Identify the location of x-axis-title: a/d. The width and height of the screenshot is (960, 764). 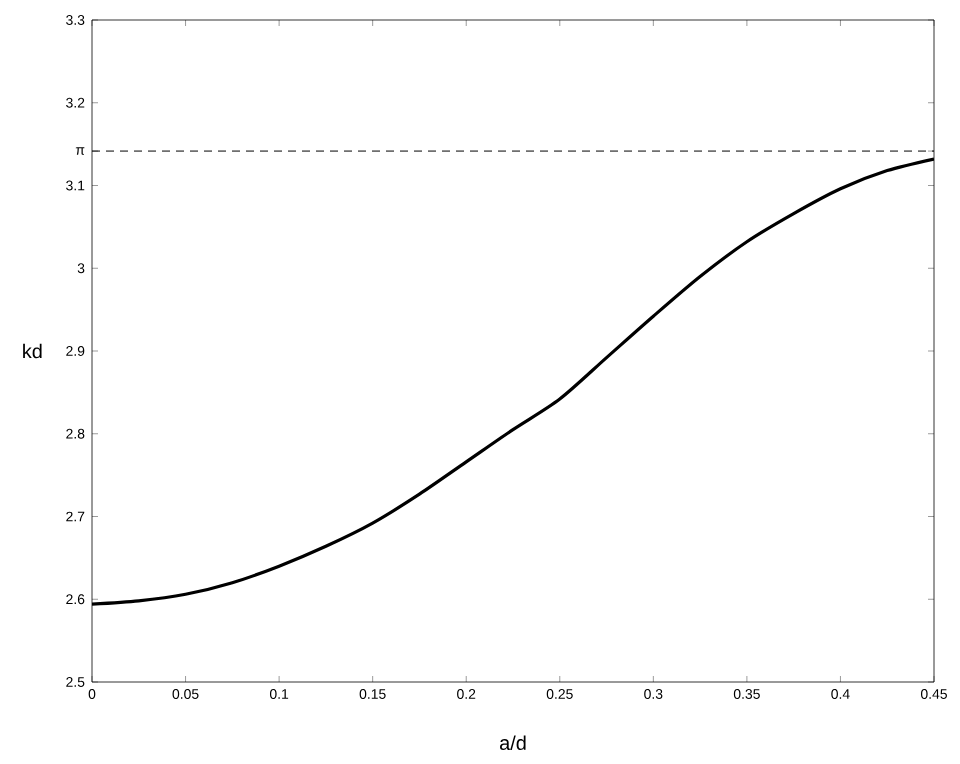
(512, 743).